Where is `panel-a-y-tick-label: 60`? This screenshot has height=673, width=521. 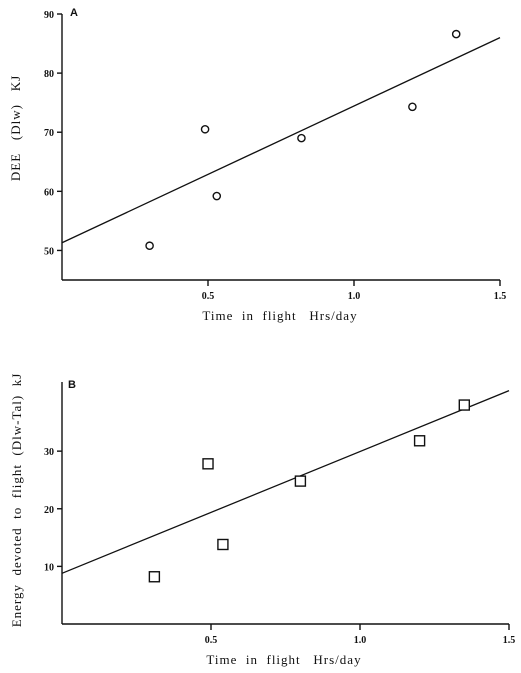 panel-a-y-tick-label: 60 is located at coordinates (49, 192).